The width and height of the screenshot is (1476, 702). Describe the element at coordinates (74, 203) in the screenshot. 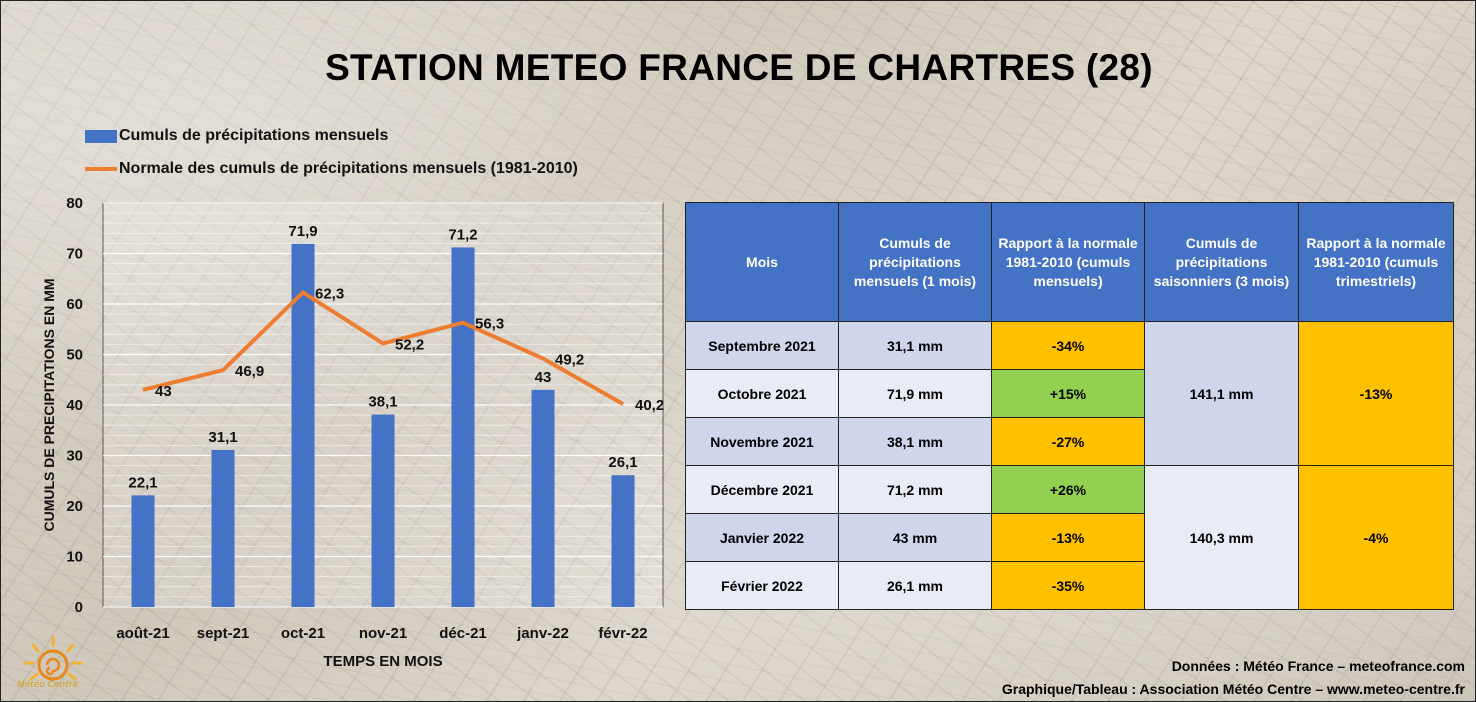

I see `y-tick-label: 80` at that location.